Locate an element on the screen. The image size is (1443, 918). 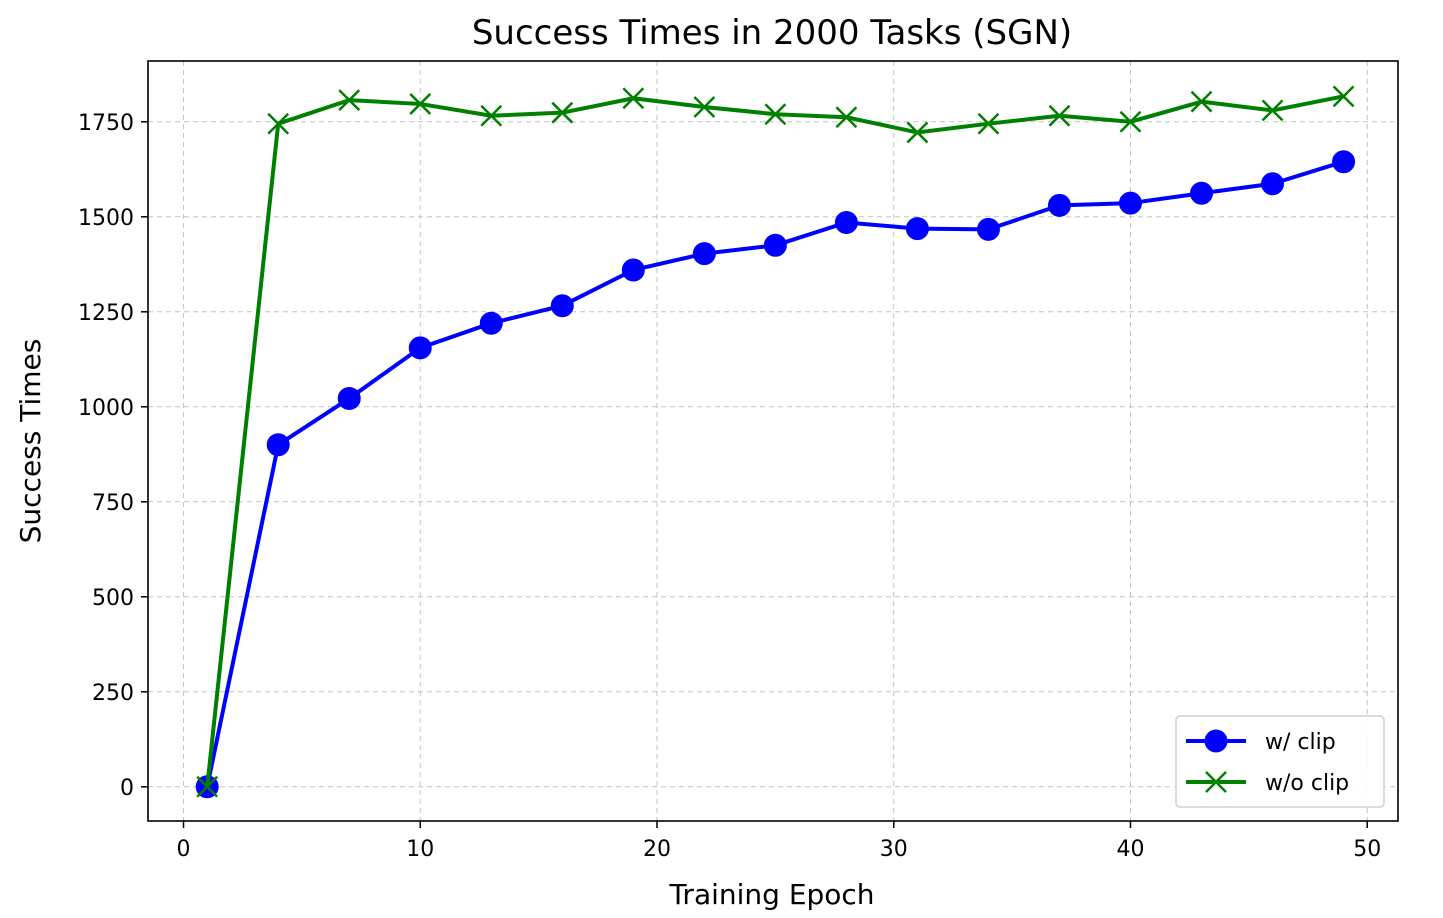
y-tick-label: 1250 is located at coordinates (106, 313).